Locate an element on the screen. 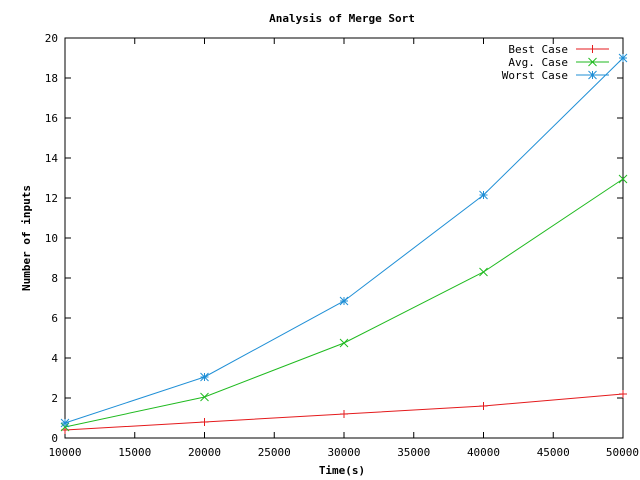 The height and width of the screenshot is (480, 640). y-tick-label: 18 is located at coordinates (51, 78).